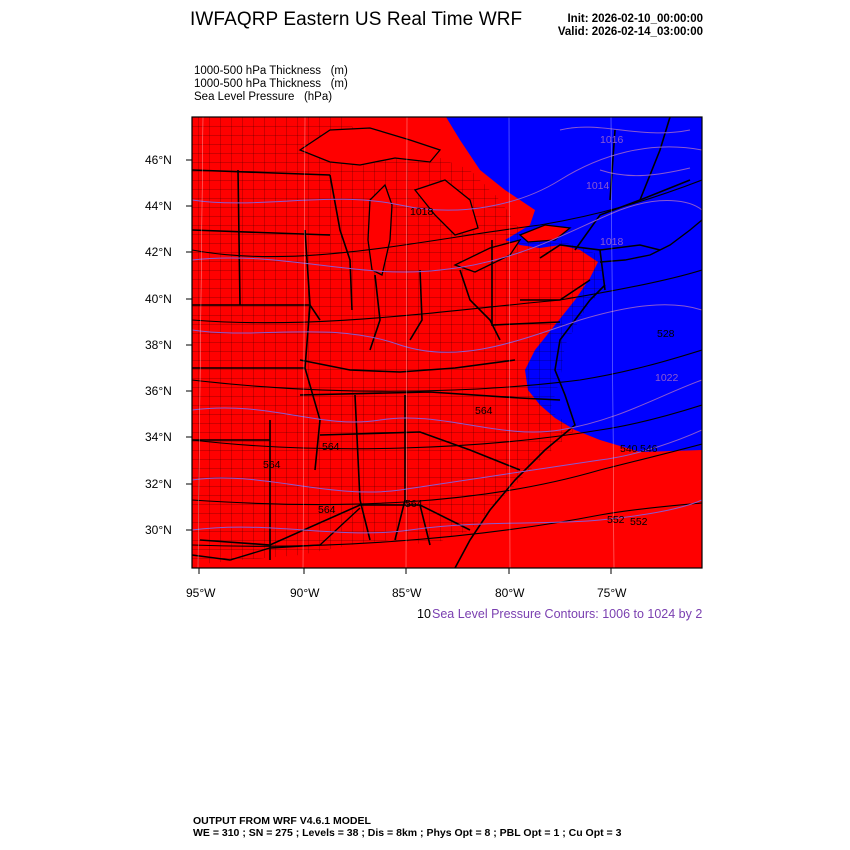 This screenshot has width=850, height=850. I want to click on thickness-label: 528, so click(666, 334).